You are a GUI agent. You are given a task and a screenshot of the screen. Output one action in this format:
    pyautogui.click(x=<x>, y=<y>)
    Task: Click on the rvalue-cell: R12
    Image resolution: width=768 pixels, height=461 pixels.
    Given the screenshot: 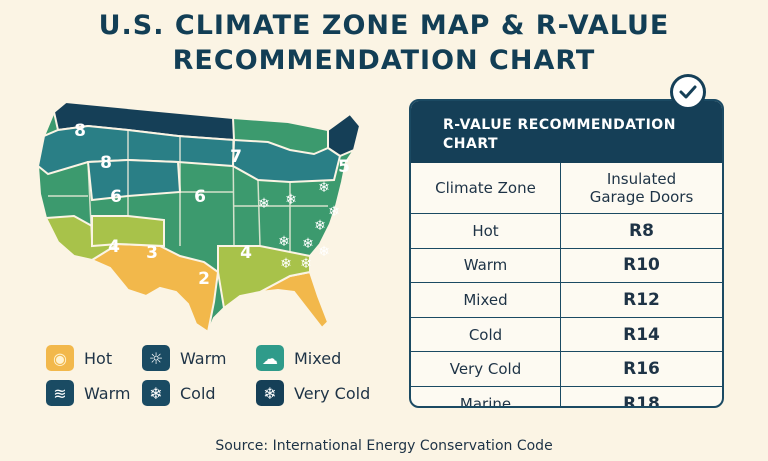 What is the action you would take?
    pyautogui.click(x=641, y=300)
    